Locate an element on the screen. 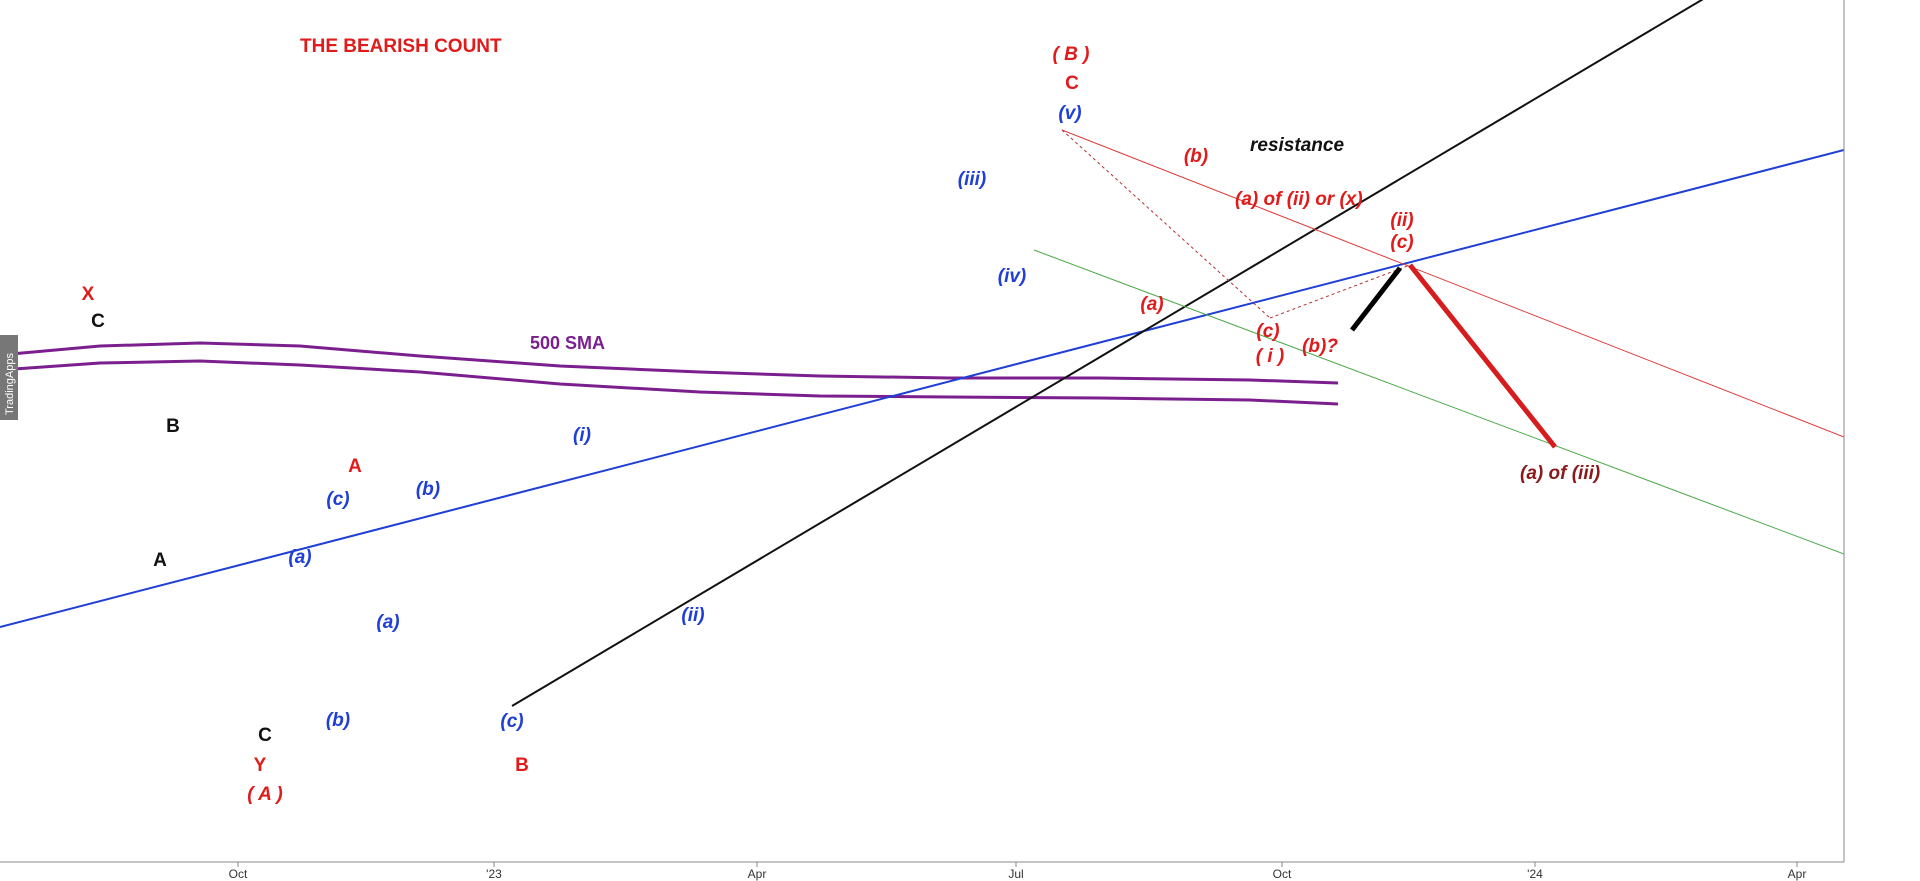 The width and height of the screenshot is (1920, 881). wave-label: (iii) is located at coordinates (972, 179).